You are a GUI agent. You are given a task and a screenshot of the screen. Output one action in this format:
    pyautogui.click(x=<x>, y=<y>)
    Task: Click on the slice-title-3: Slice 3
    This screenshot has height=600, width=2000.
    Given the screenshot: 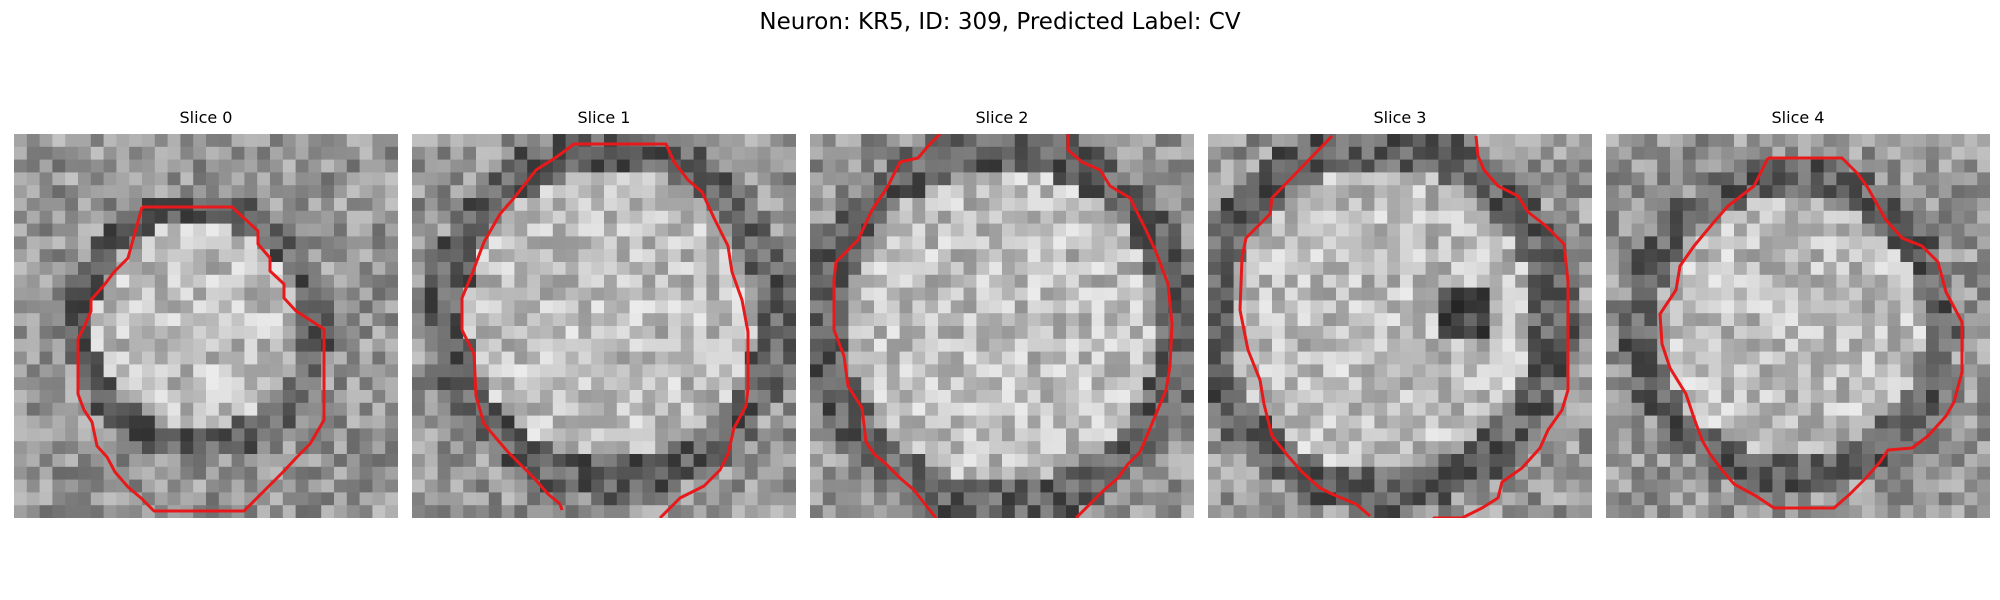 What is the action you would take?
    pyautogui.click(x=1400, y=117)
    